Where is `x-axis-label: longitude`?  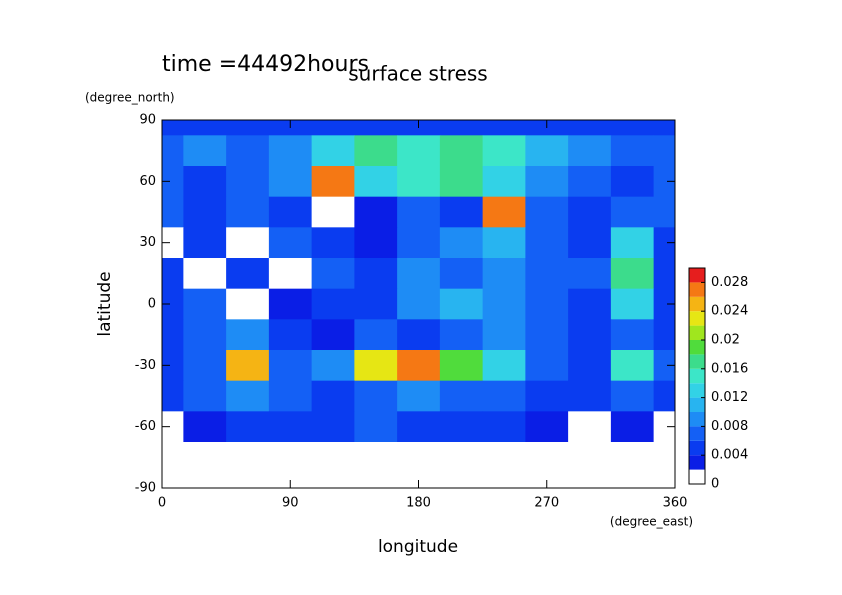
x-axis-label: longitude is located at coordinates (418, 547).